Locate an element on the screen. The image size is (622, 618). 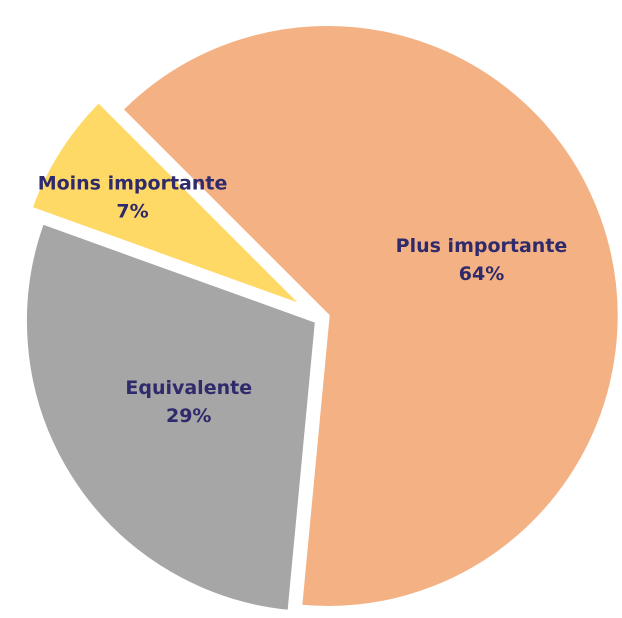
slice-value-label: 7% is located at coordinates (132, 211).